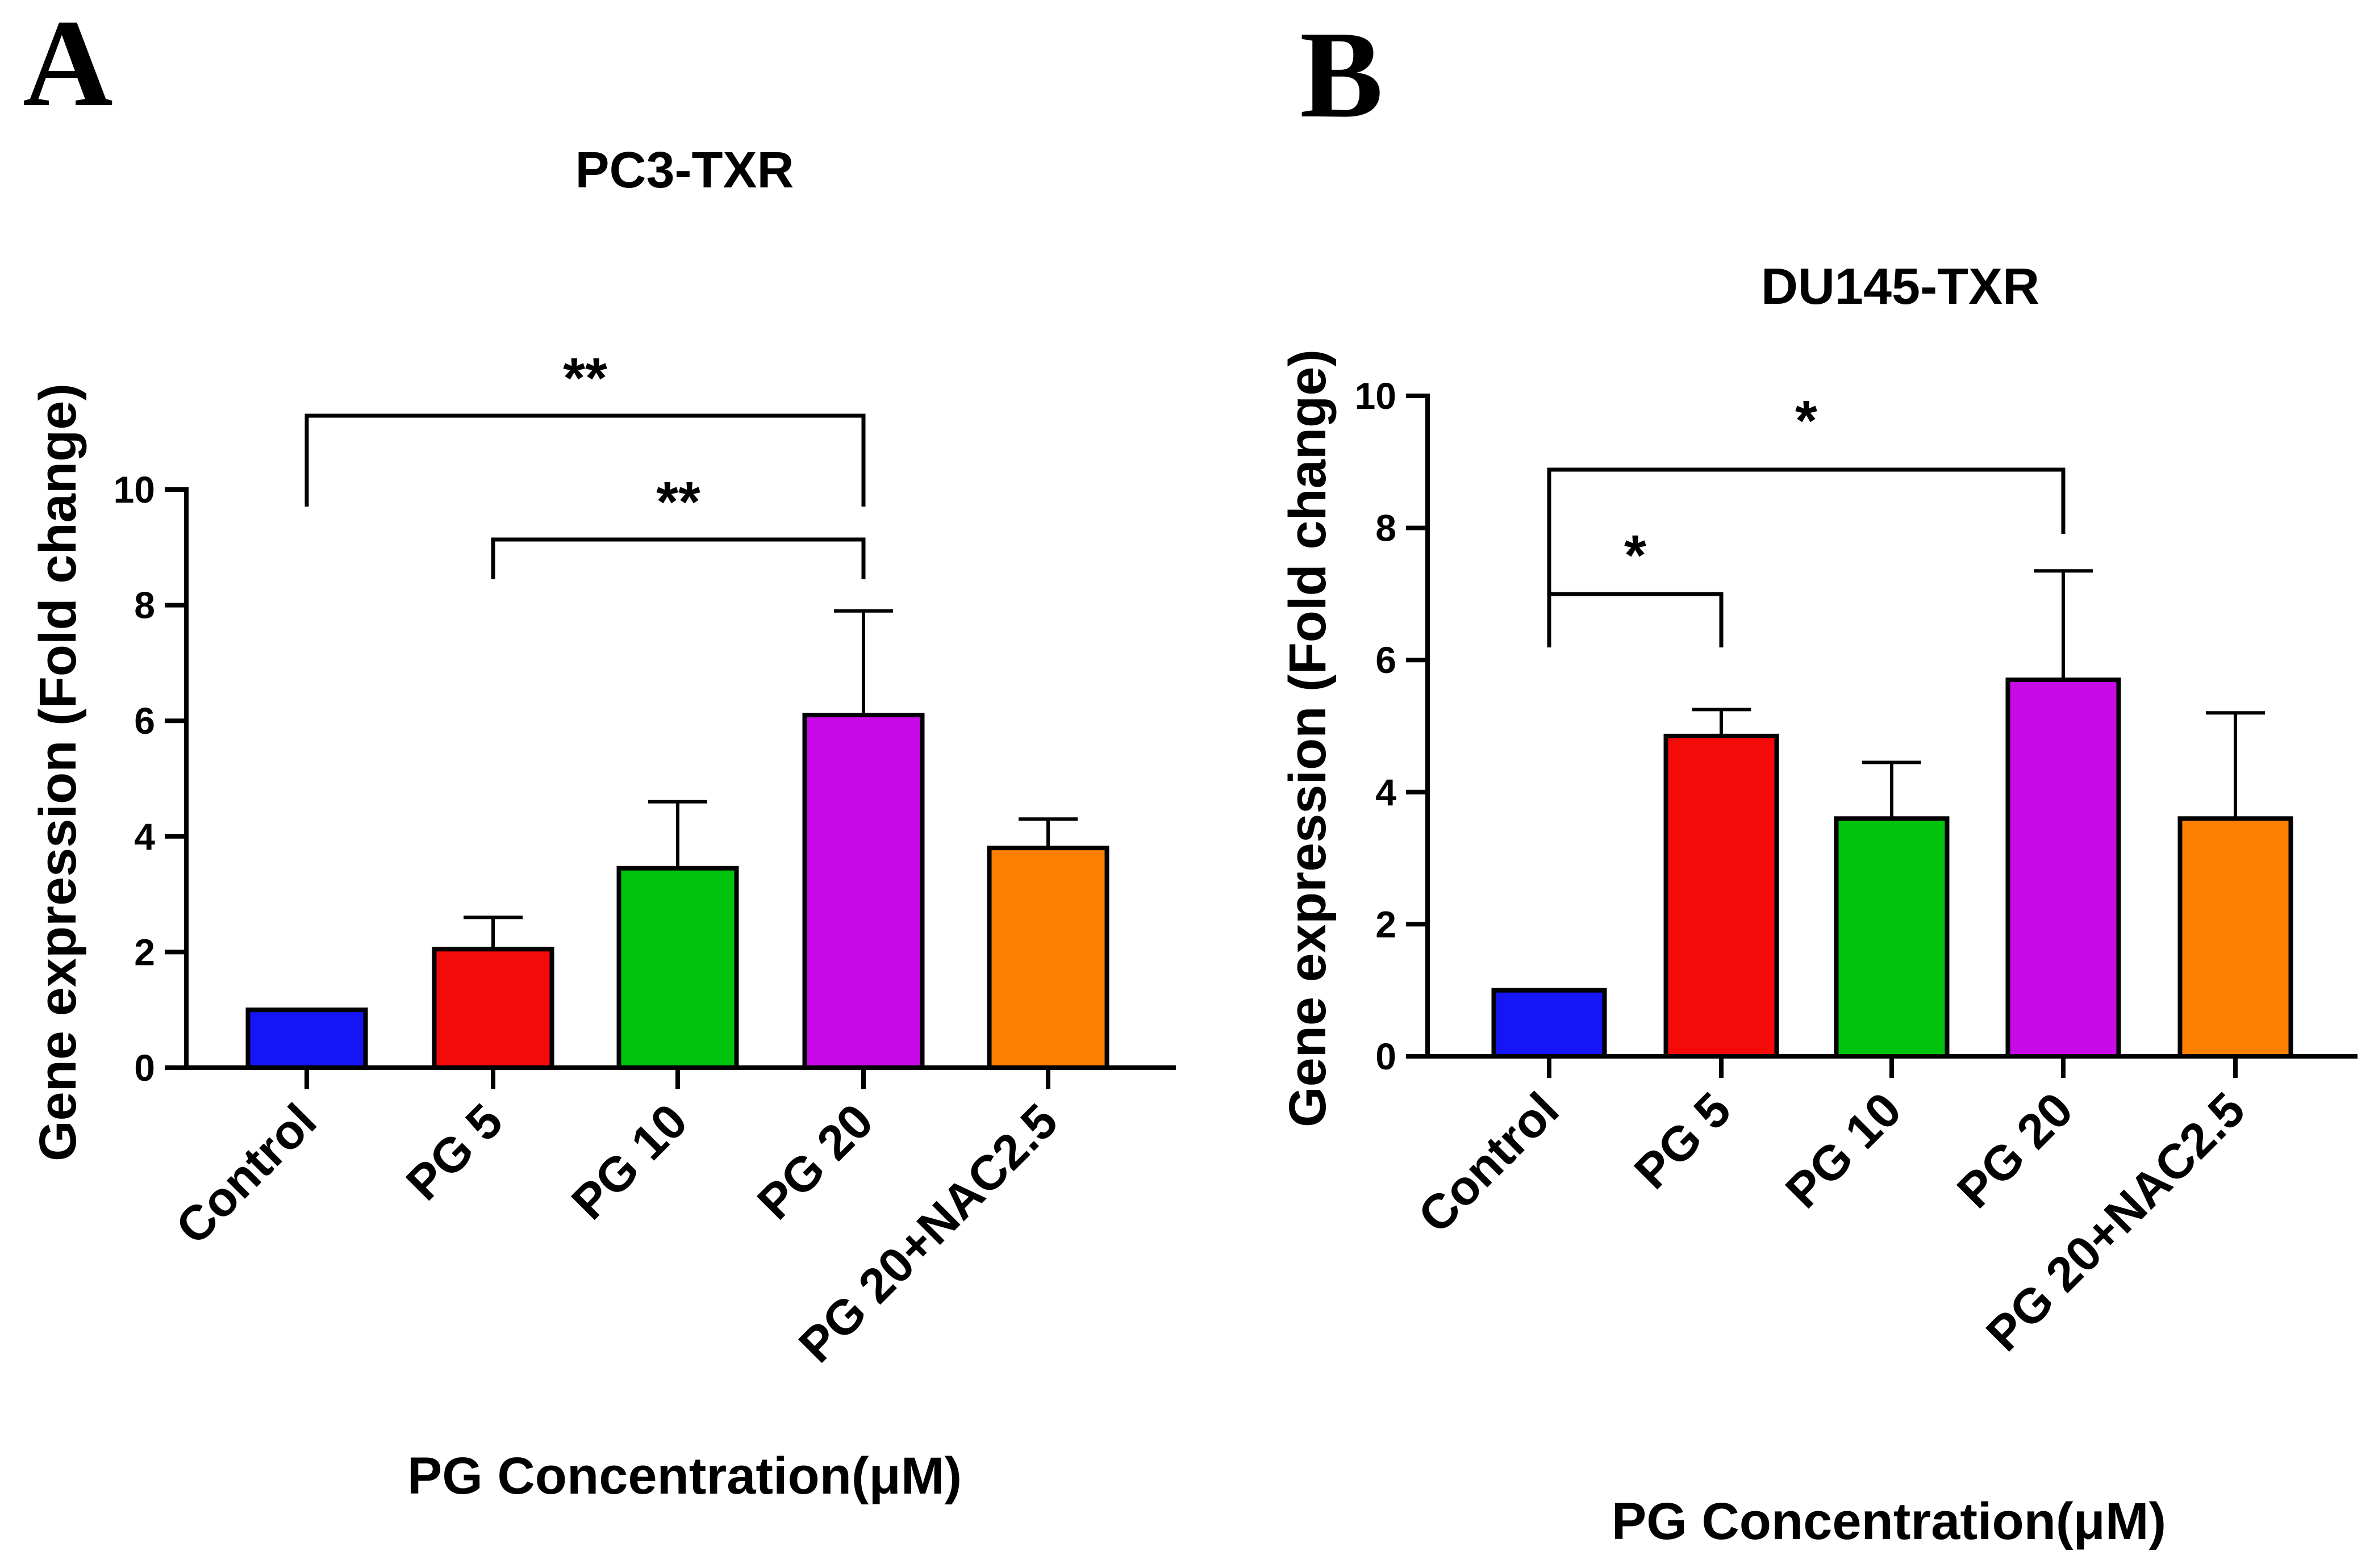 Image resolution: width=2374 pixels, height=1568 pixels. What do you see at coordinates (1385, 792) in the screenshot?
I see `y-tick-label-b-2: 4` at bounding box center [1385, 792].